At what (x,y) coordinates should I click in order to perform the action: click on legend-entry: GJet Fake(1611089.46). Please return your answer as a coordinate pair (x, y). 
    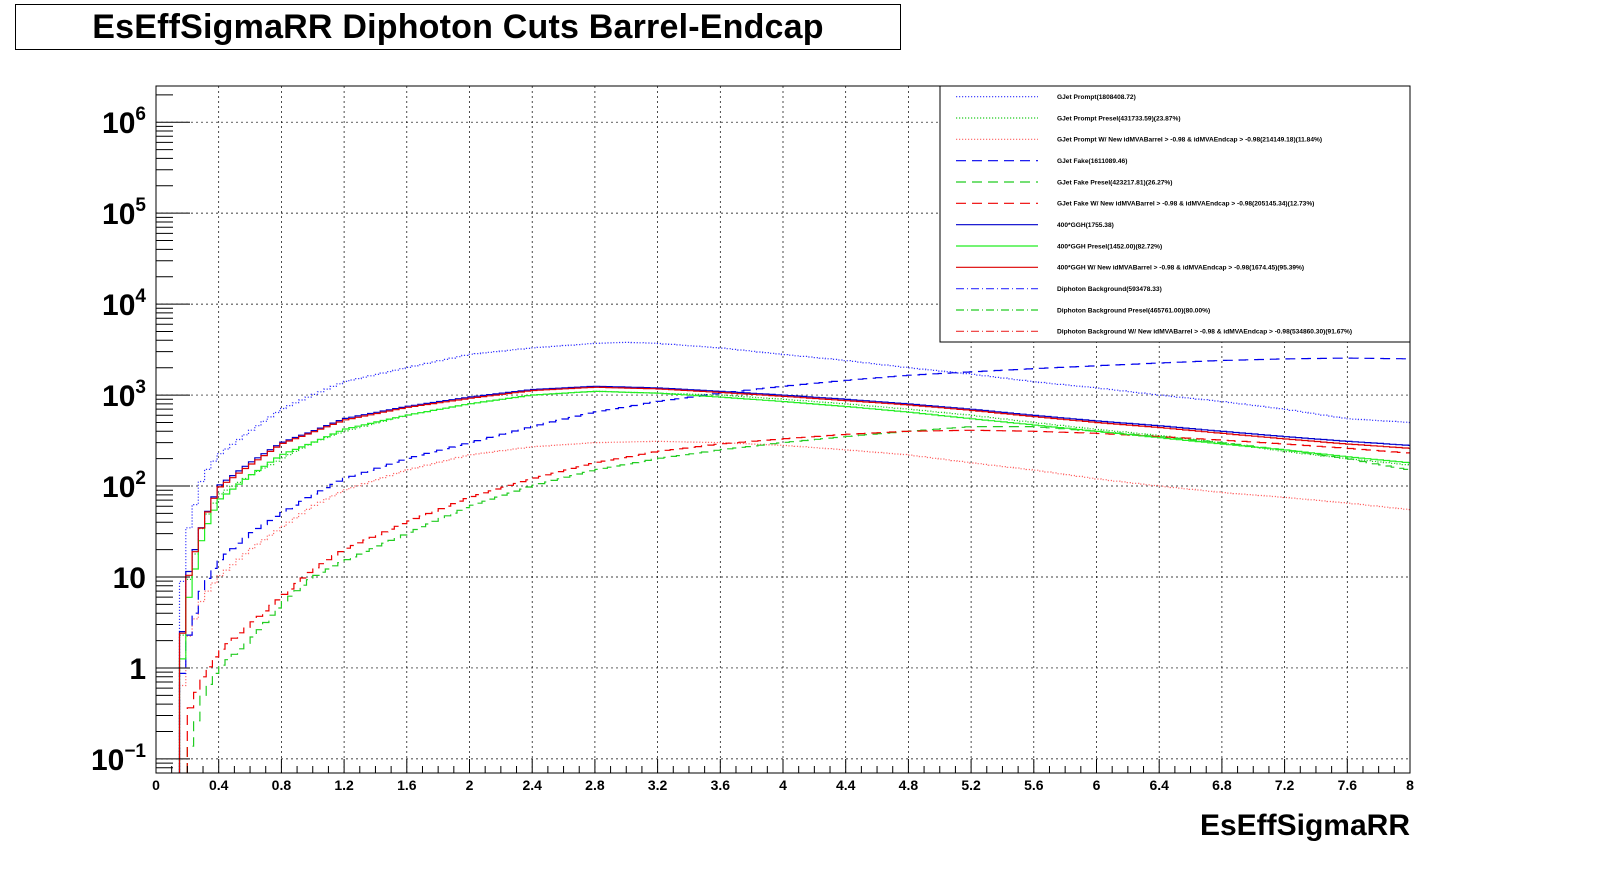
    Looking at the image, I should click on (1092, 161).